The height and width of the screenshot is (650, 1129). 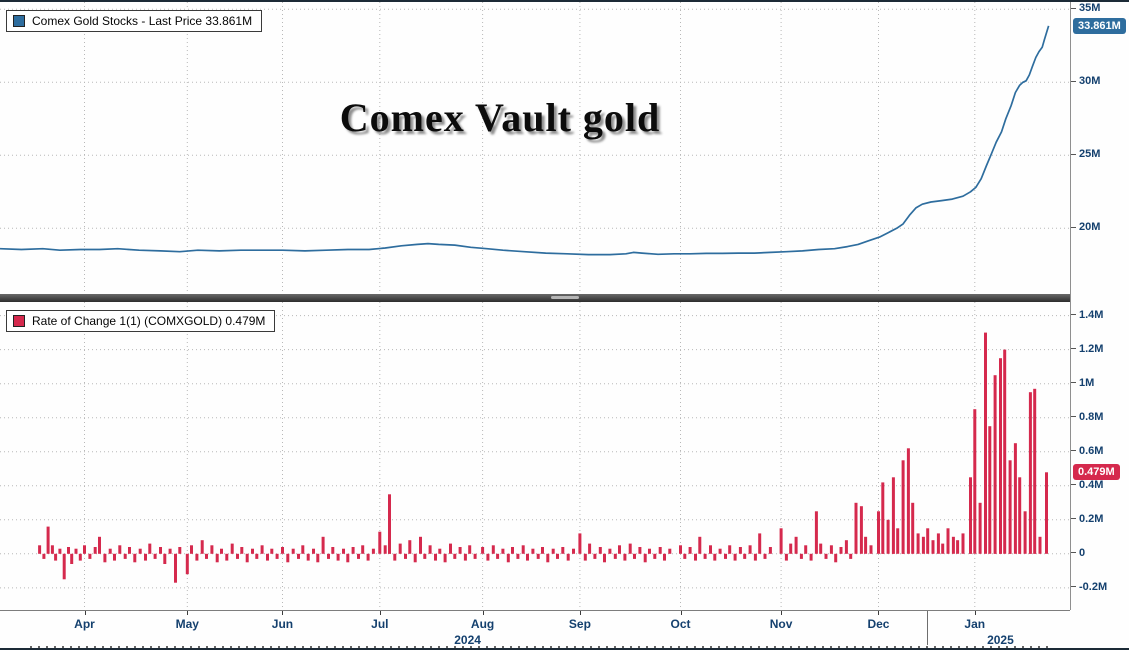 I want to click on y-axis-label: 30M, so click(x=1085, y=81).